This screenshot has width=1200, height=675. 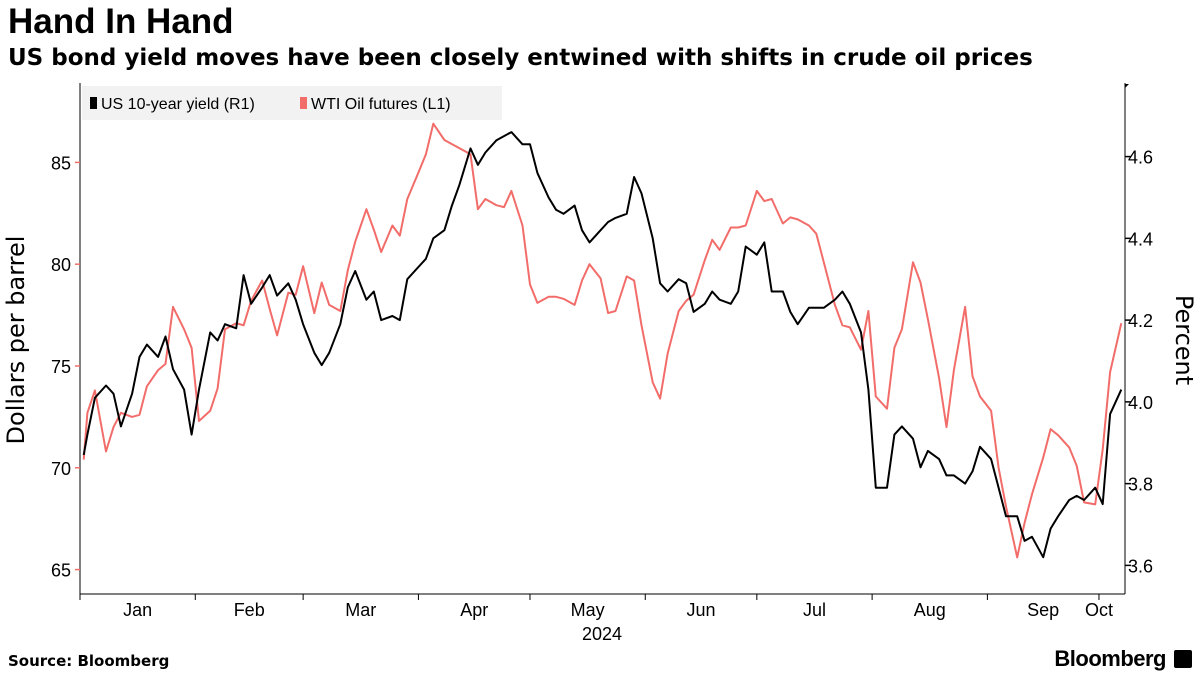 What do you see at coordinates (1140, 403) in the screenshot?
I see `right-tick-label: 4.0` at bounding box center [1140, 403].